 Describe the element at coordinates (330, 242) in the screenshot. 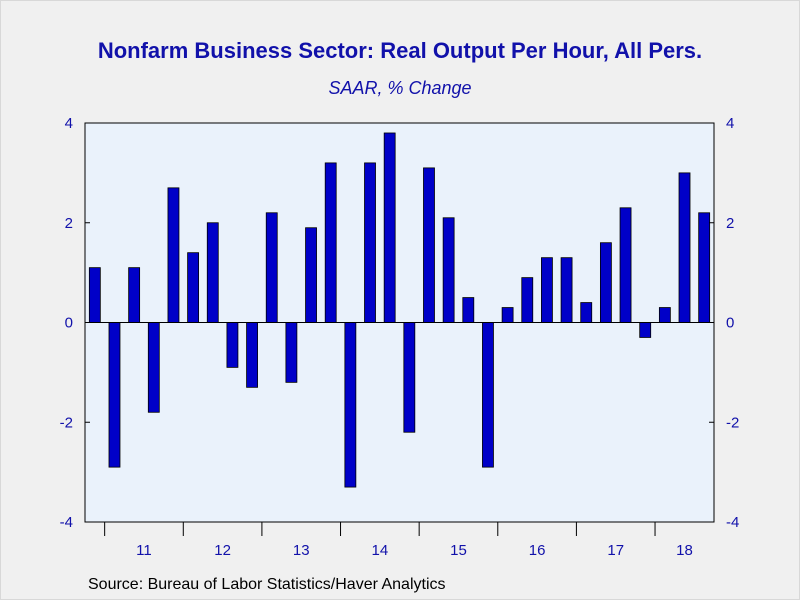

I see `bar-2013Q4` at that location.